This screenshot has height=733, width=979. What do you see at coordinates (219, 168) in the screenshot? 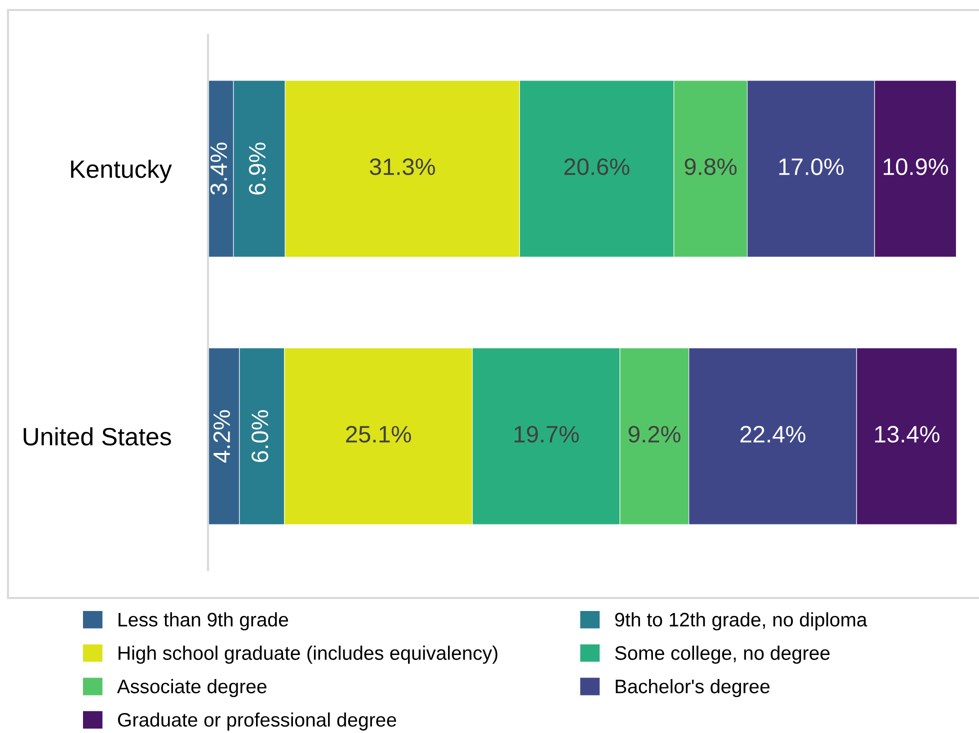
I see `data-label: 3.4%` at bounding box center [219, 168].